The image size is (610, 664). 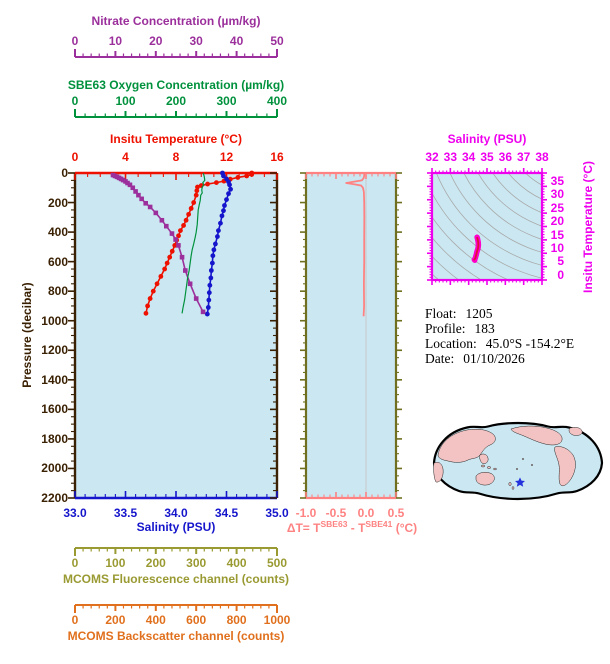 What do you see at coordinates (306, 513) in the screenshot?
I see `deltaT-tick-label: -1.0` at bounding box center [306, 513].